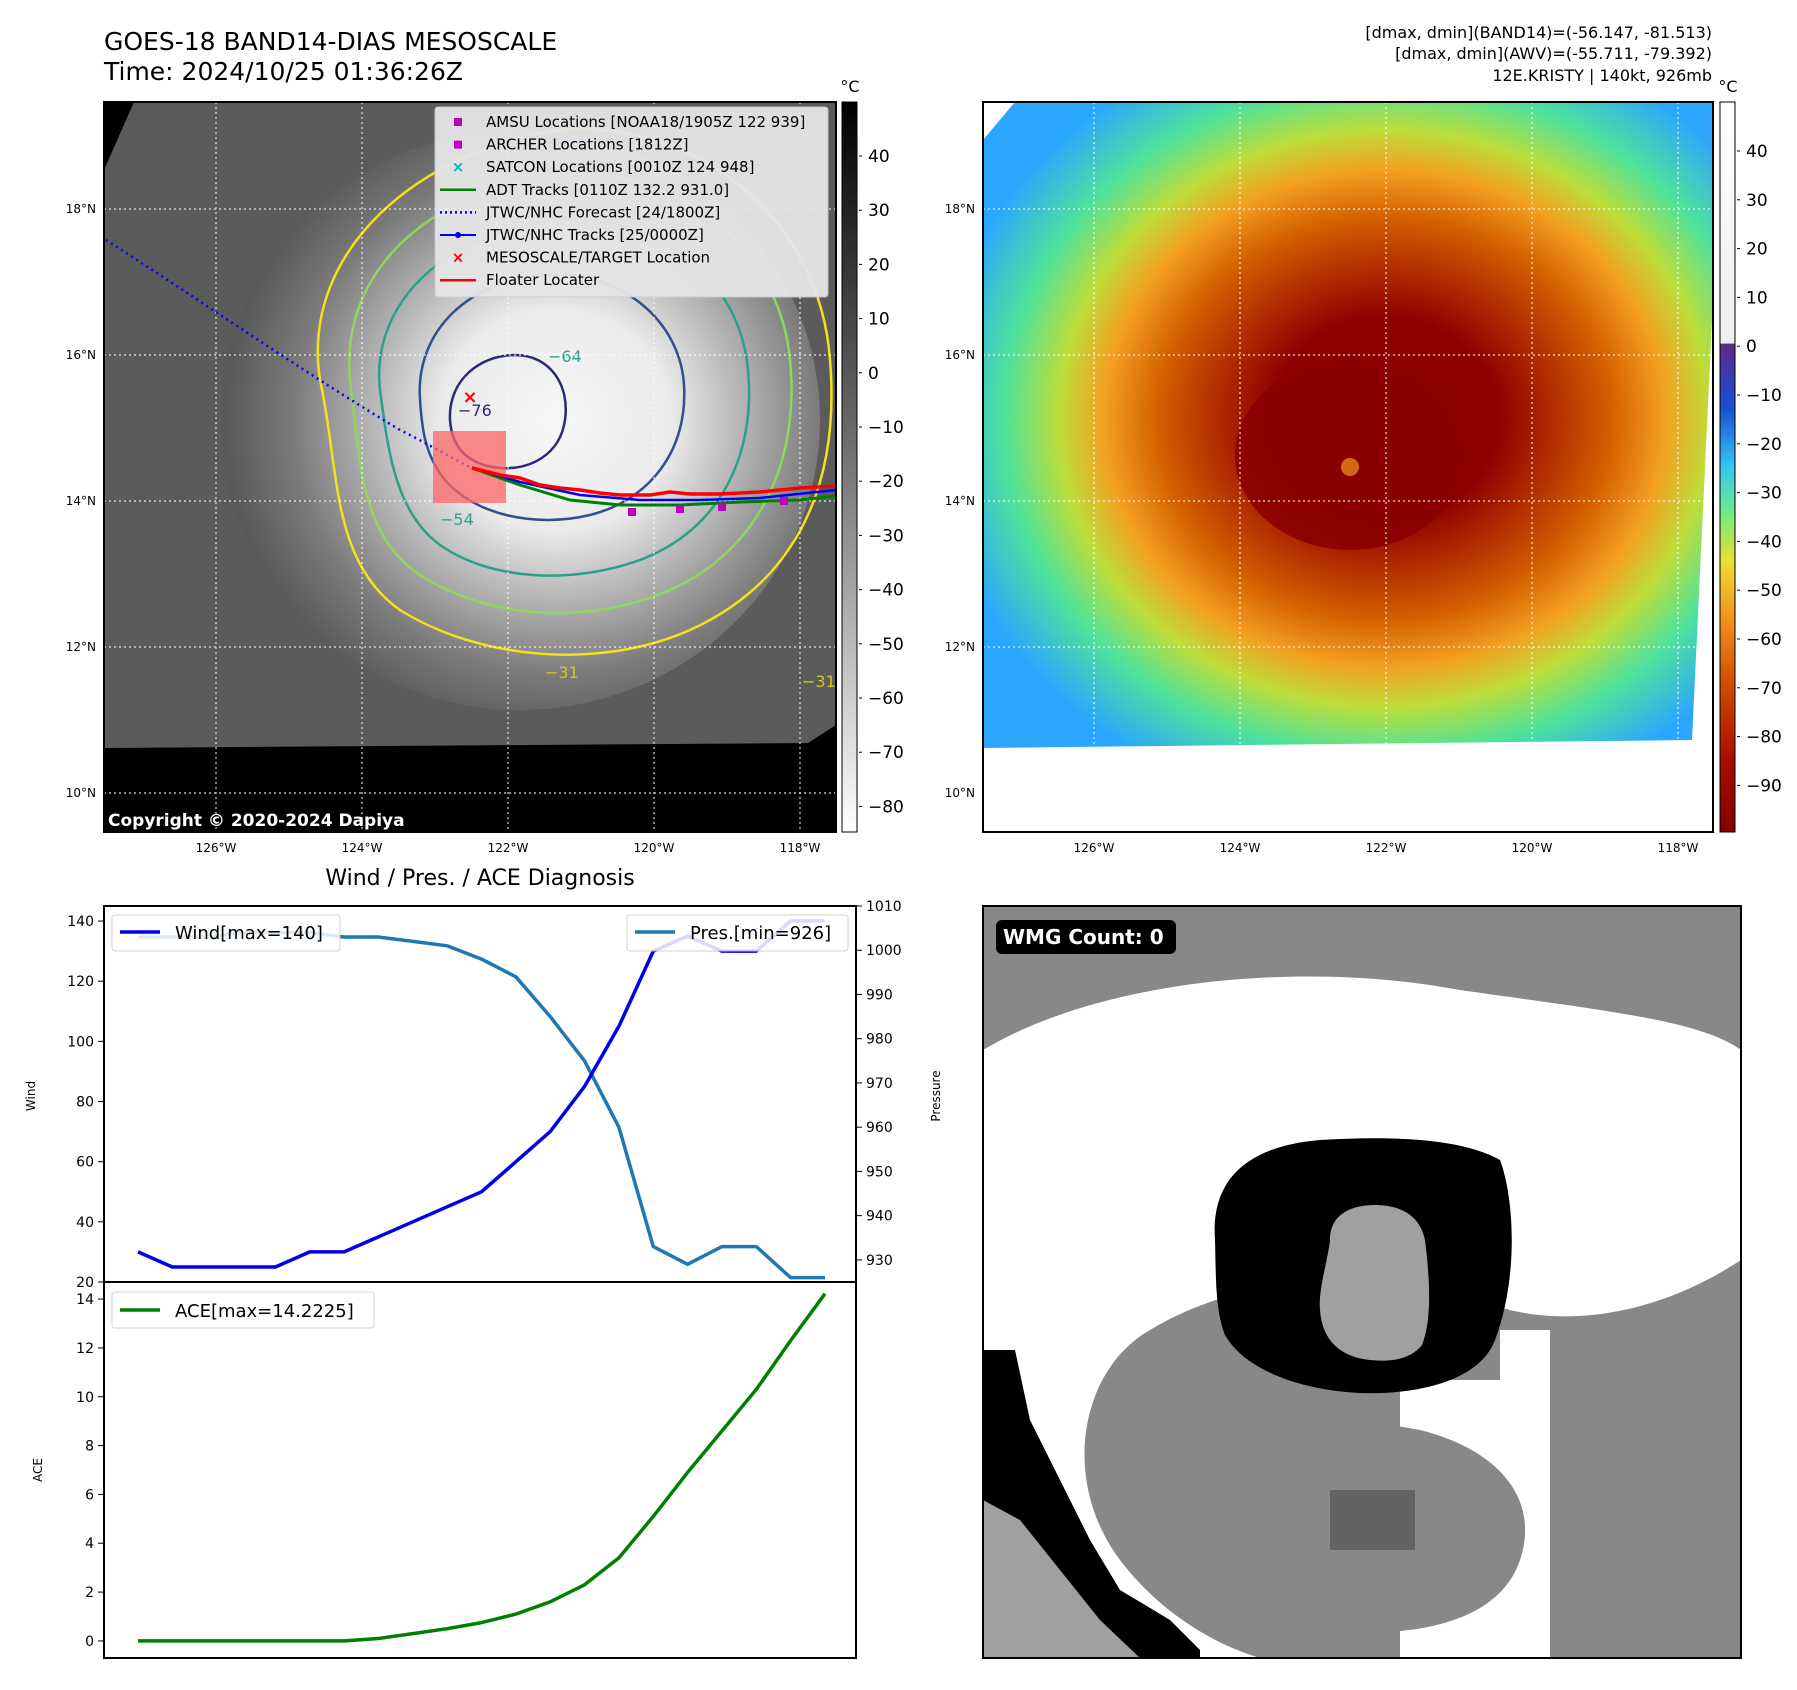 This screenshot has width=1797, height=1690. I want to click on wind-tick: 40, so click(85, 1223).